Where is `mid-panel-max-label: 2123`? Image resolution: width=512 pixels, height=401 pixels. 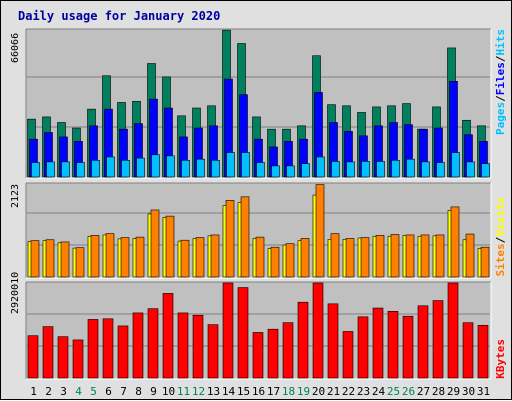
mid-panel-max-label: 2123 is located at coordinates (15, 196).